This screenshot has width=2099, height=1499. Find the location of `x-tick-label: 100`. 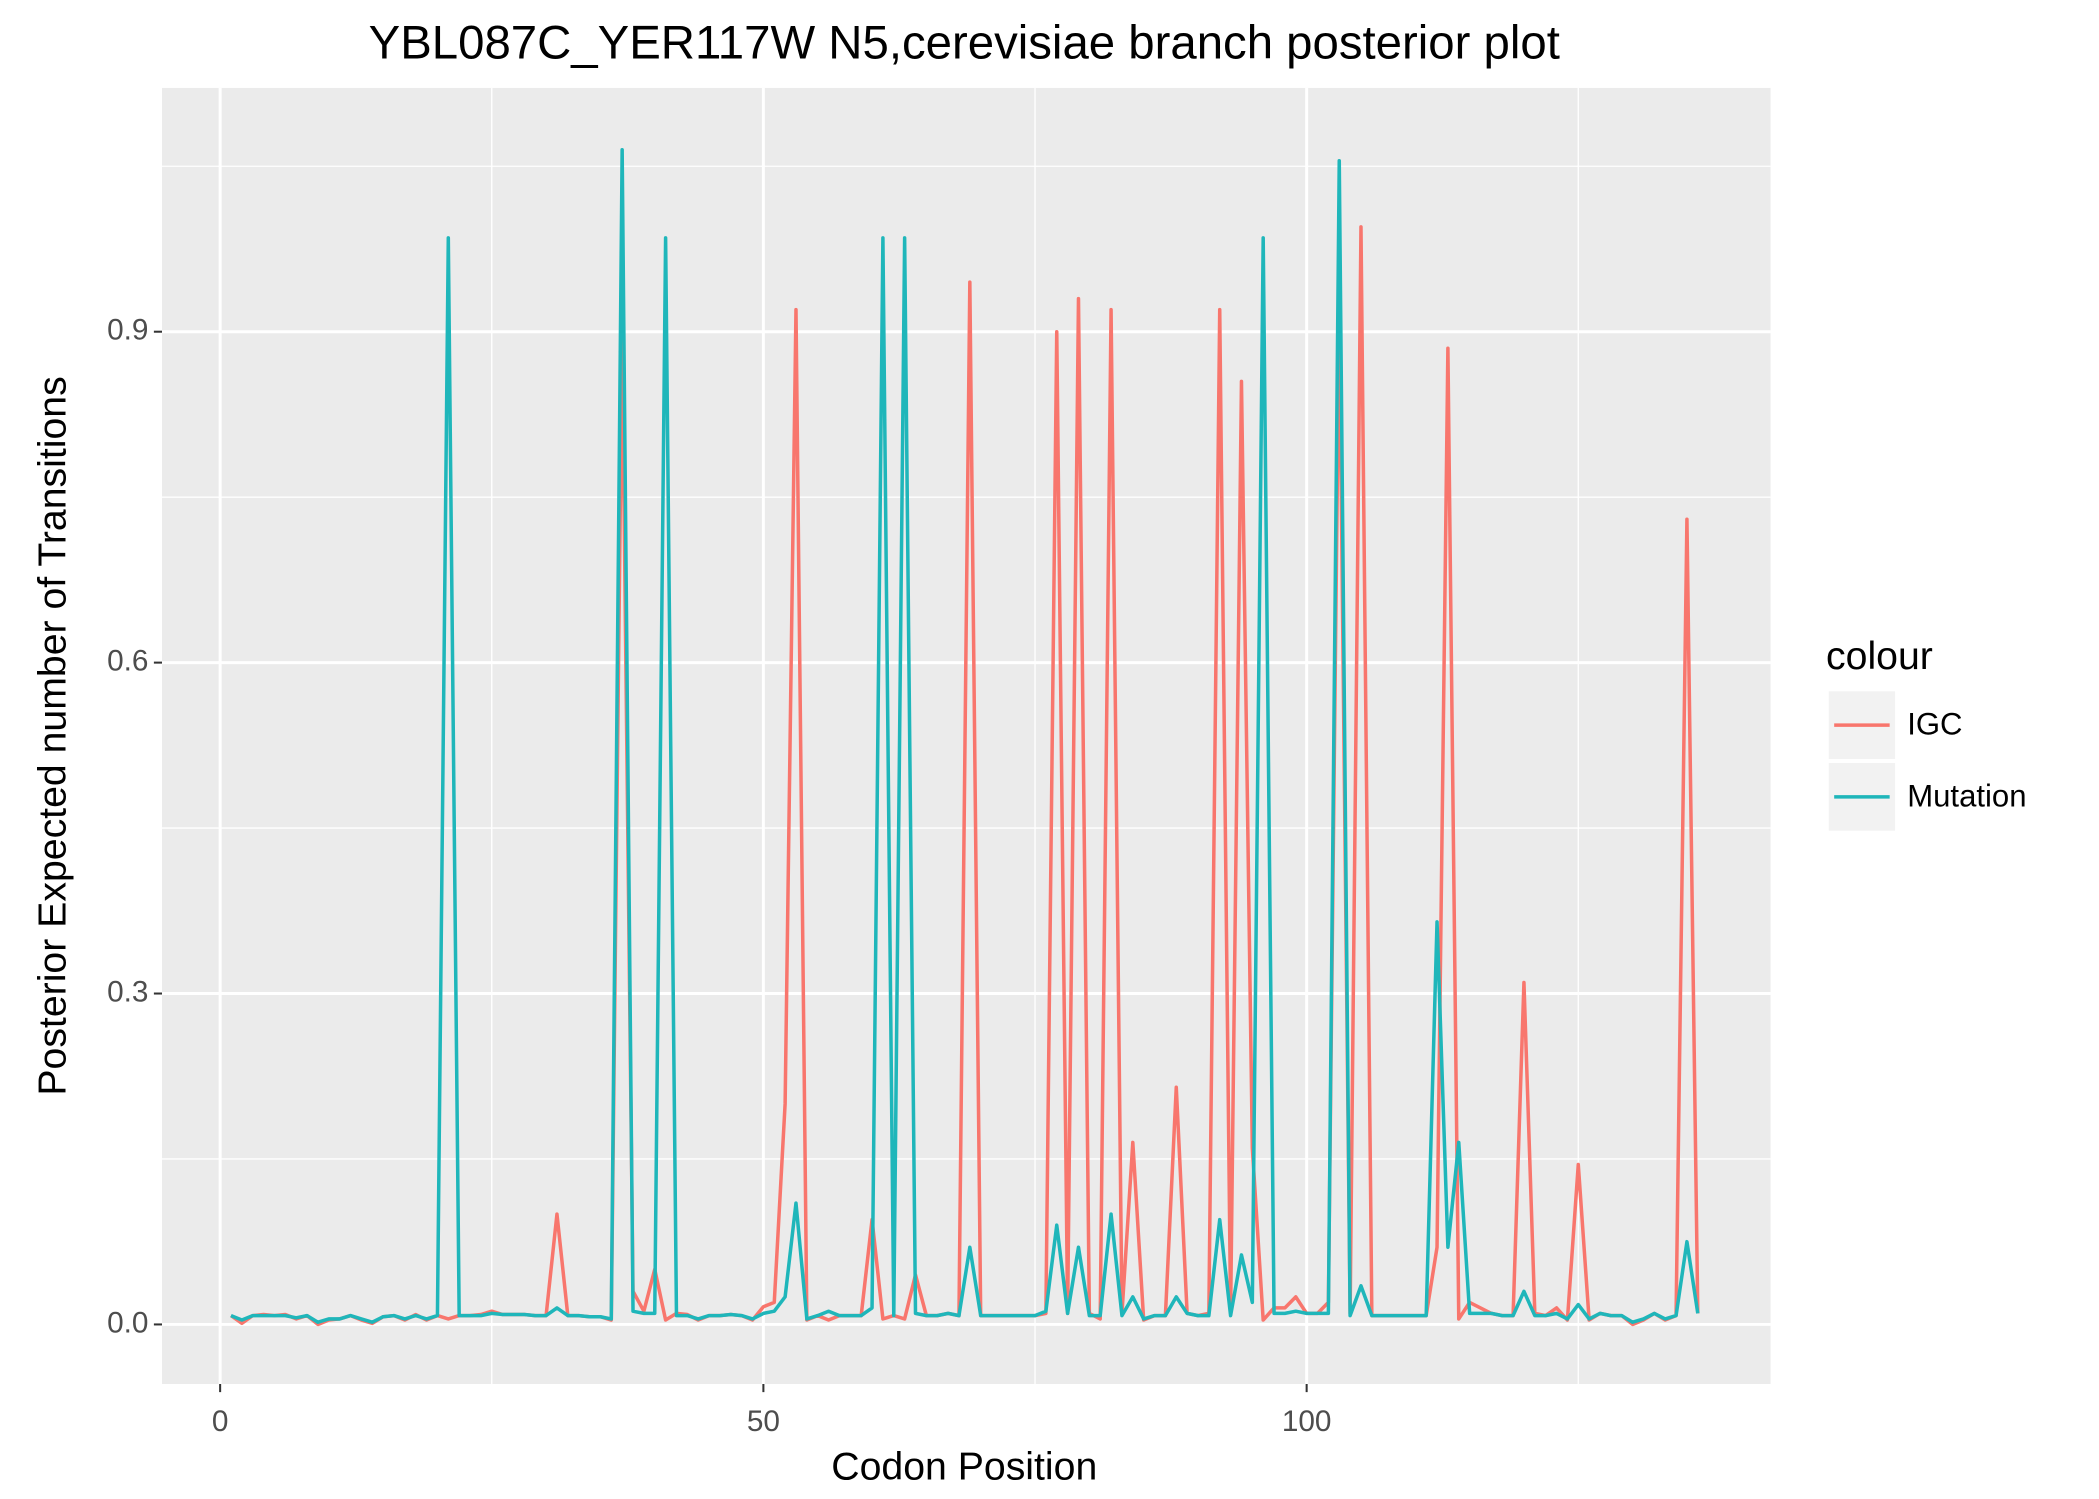

x-tick-label: 100 is located at coordinates (1307, 1421).